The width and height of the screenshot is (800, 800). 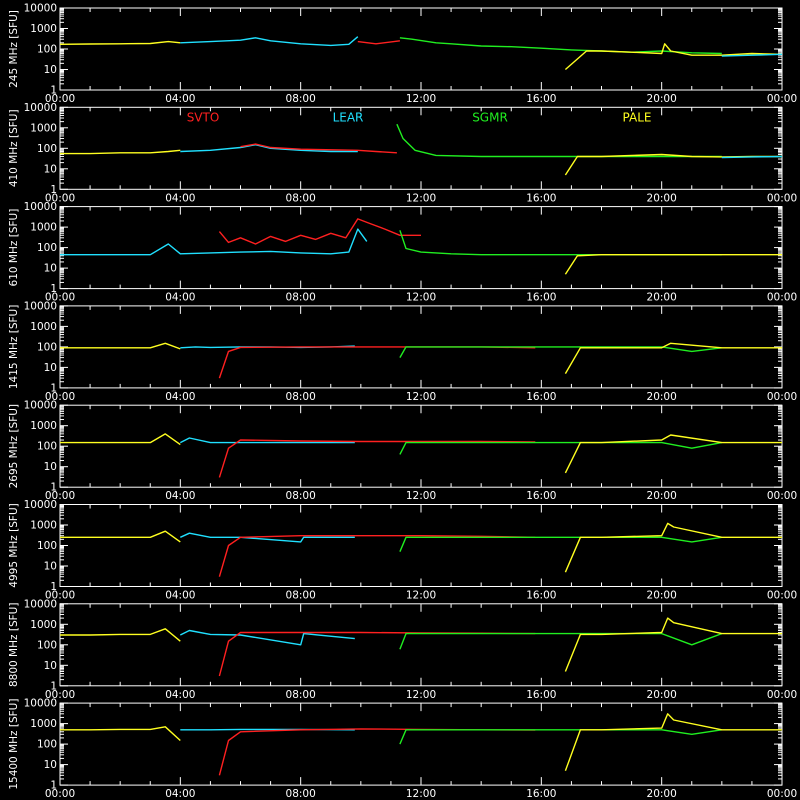 I want to click on y-axis-label: 8800 MHz [SFU], so click(x=14, y=645).